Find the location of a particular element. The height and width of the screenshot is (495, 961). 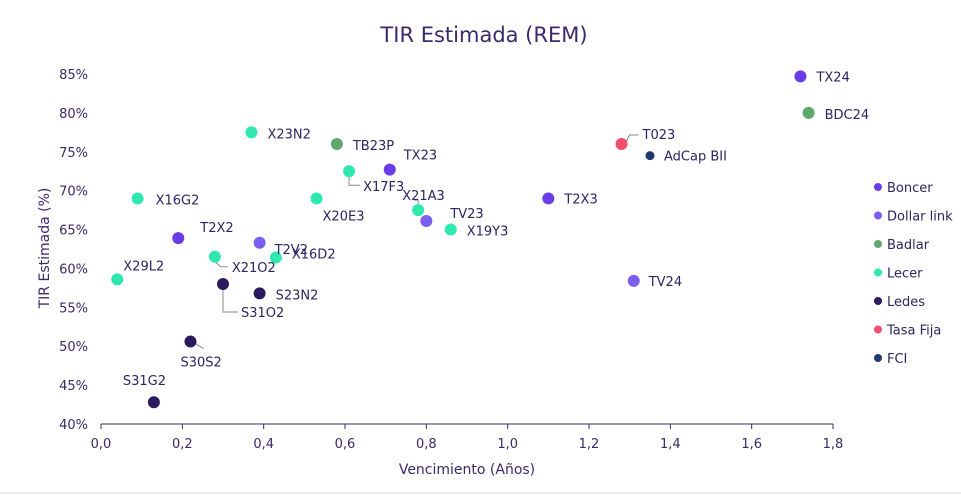

legend-label: Tasa Fija is located at coordinates (913, 331).